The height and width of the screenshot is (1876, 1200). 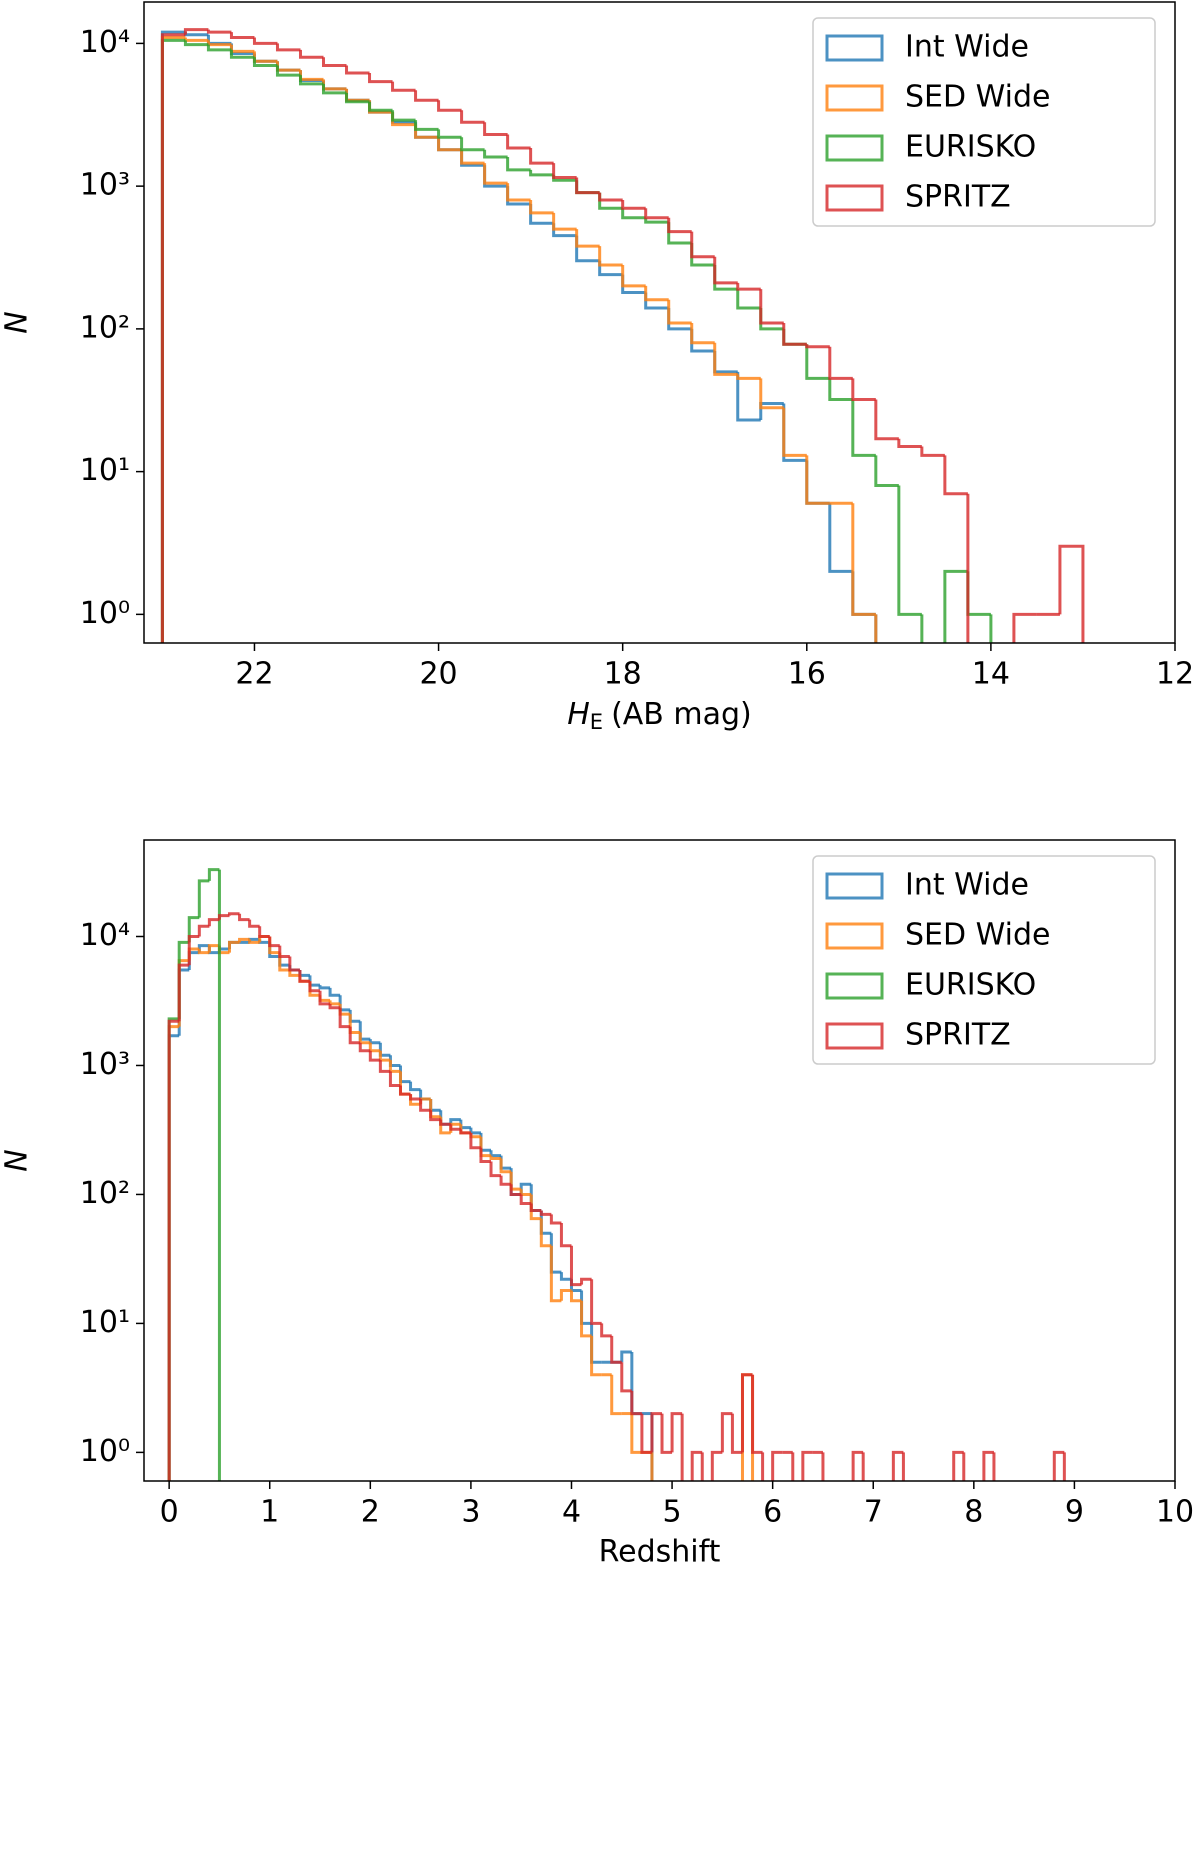 I want to click on y-tick-label: 10⁴, so click(x=105, y=935).